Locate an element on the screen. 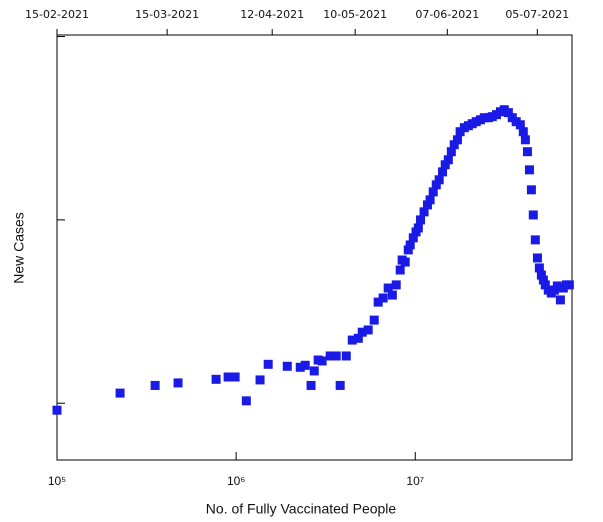 The image size is (603, 522). x2-tick-label: 05-07-2021 is located at coordinates (537, 14).